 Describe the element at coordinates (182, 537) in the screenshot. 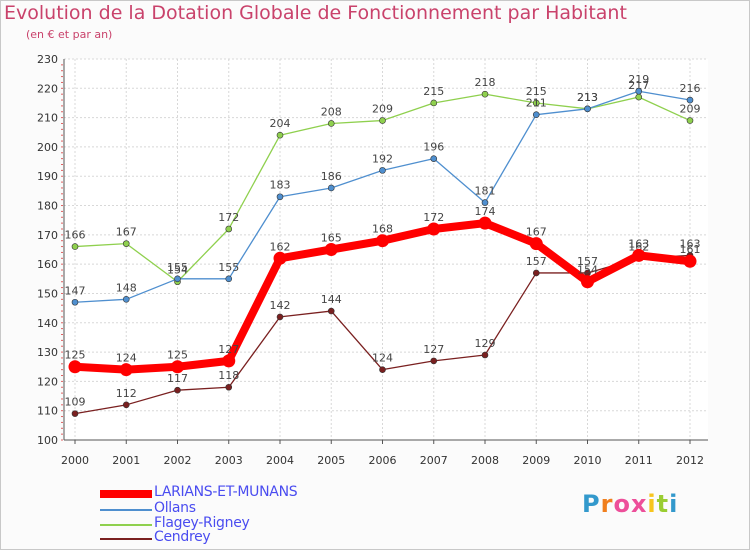

I see `legend-label-cendrey: Cendrey` at that location.